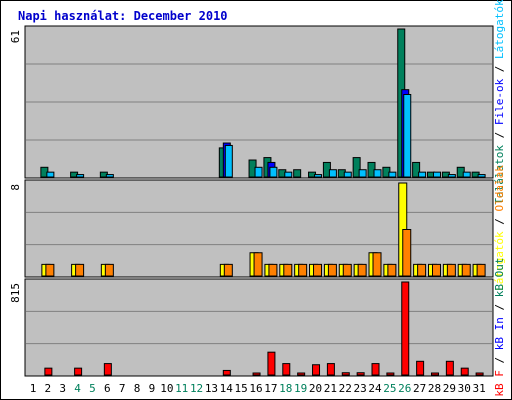  What do you see at coordinates (15, 293) in the screenshot?
I see `y-max-label: 815` at bounding box center [15, 293].